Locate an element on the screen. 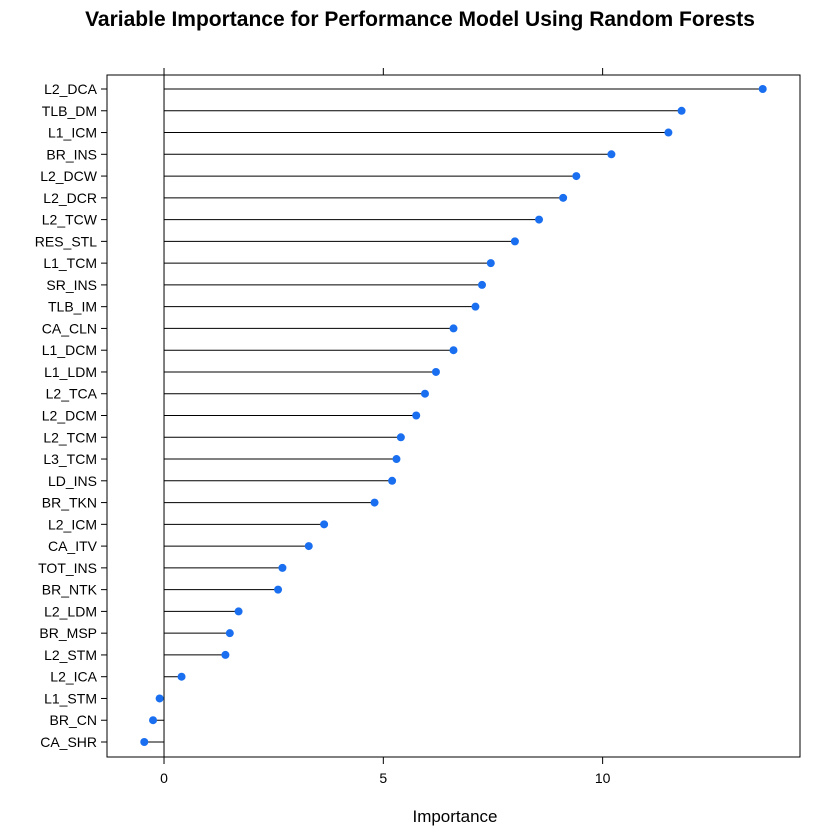  y-tick-label: L1_LDM is located at coordinates (70, 372).